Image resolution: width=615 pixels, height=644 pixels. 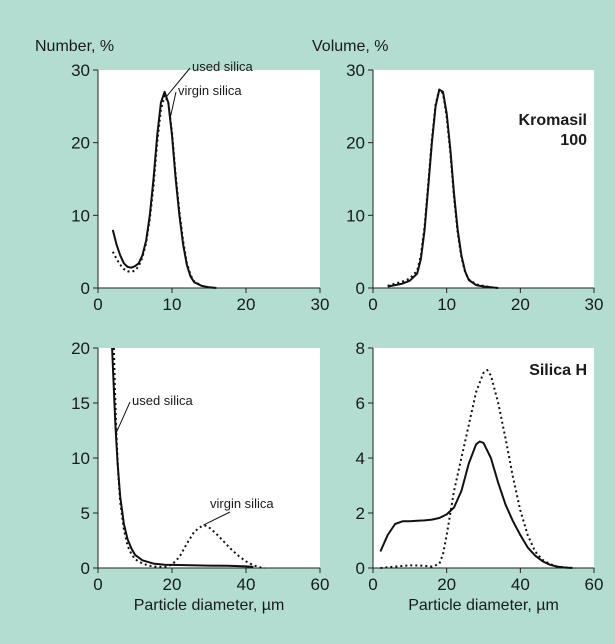 I want to click on panel-title: Silica H, so click(x=558, y=370).